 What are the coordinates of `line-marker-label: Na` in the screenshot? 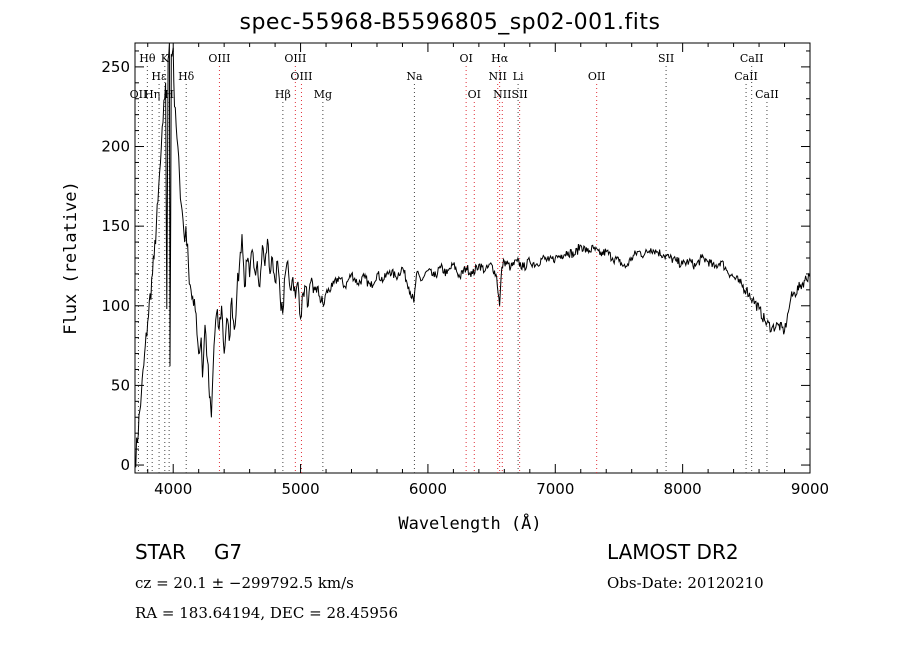 It's located at (414, 76).